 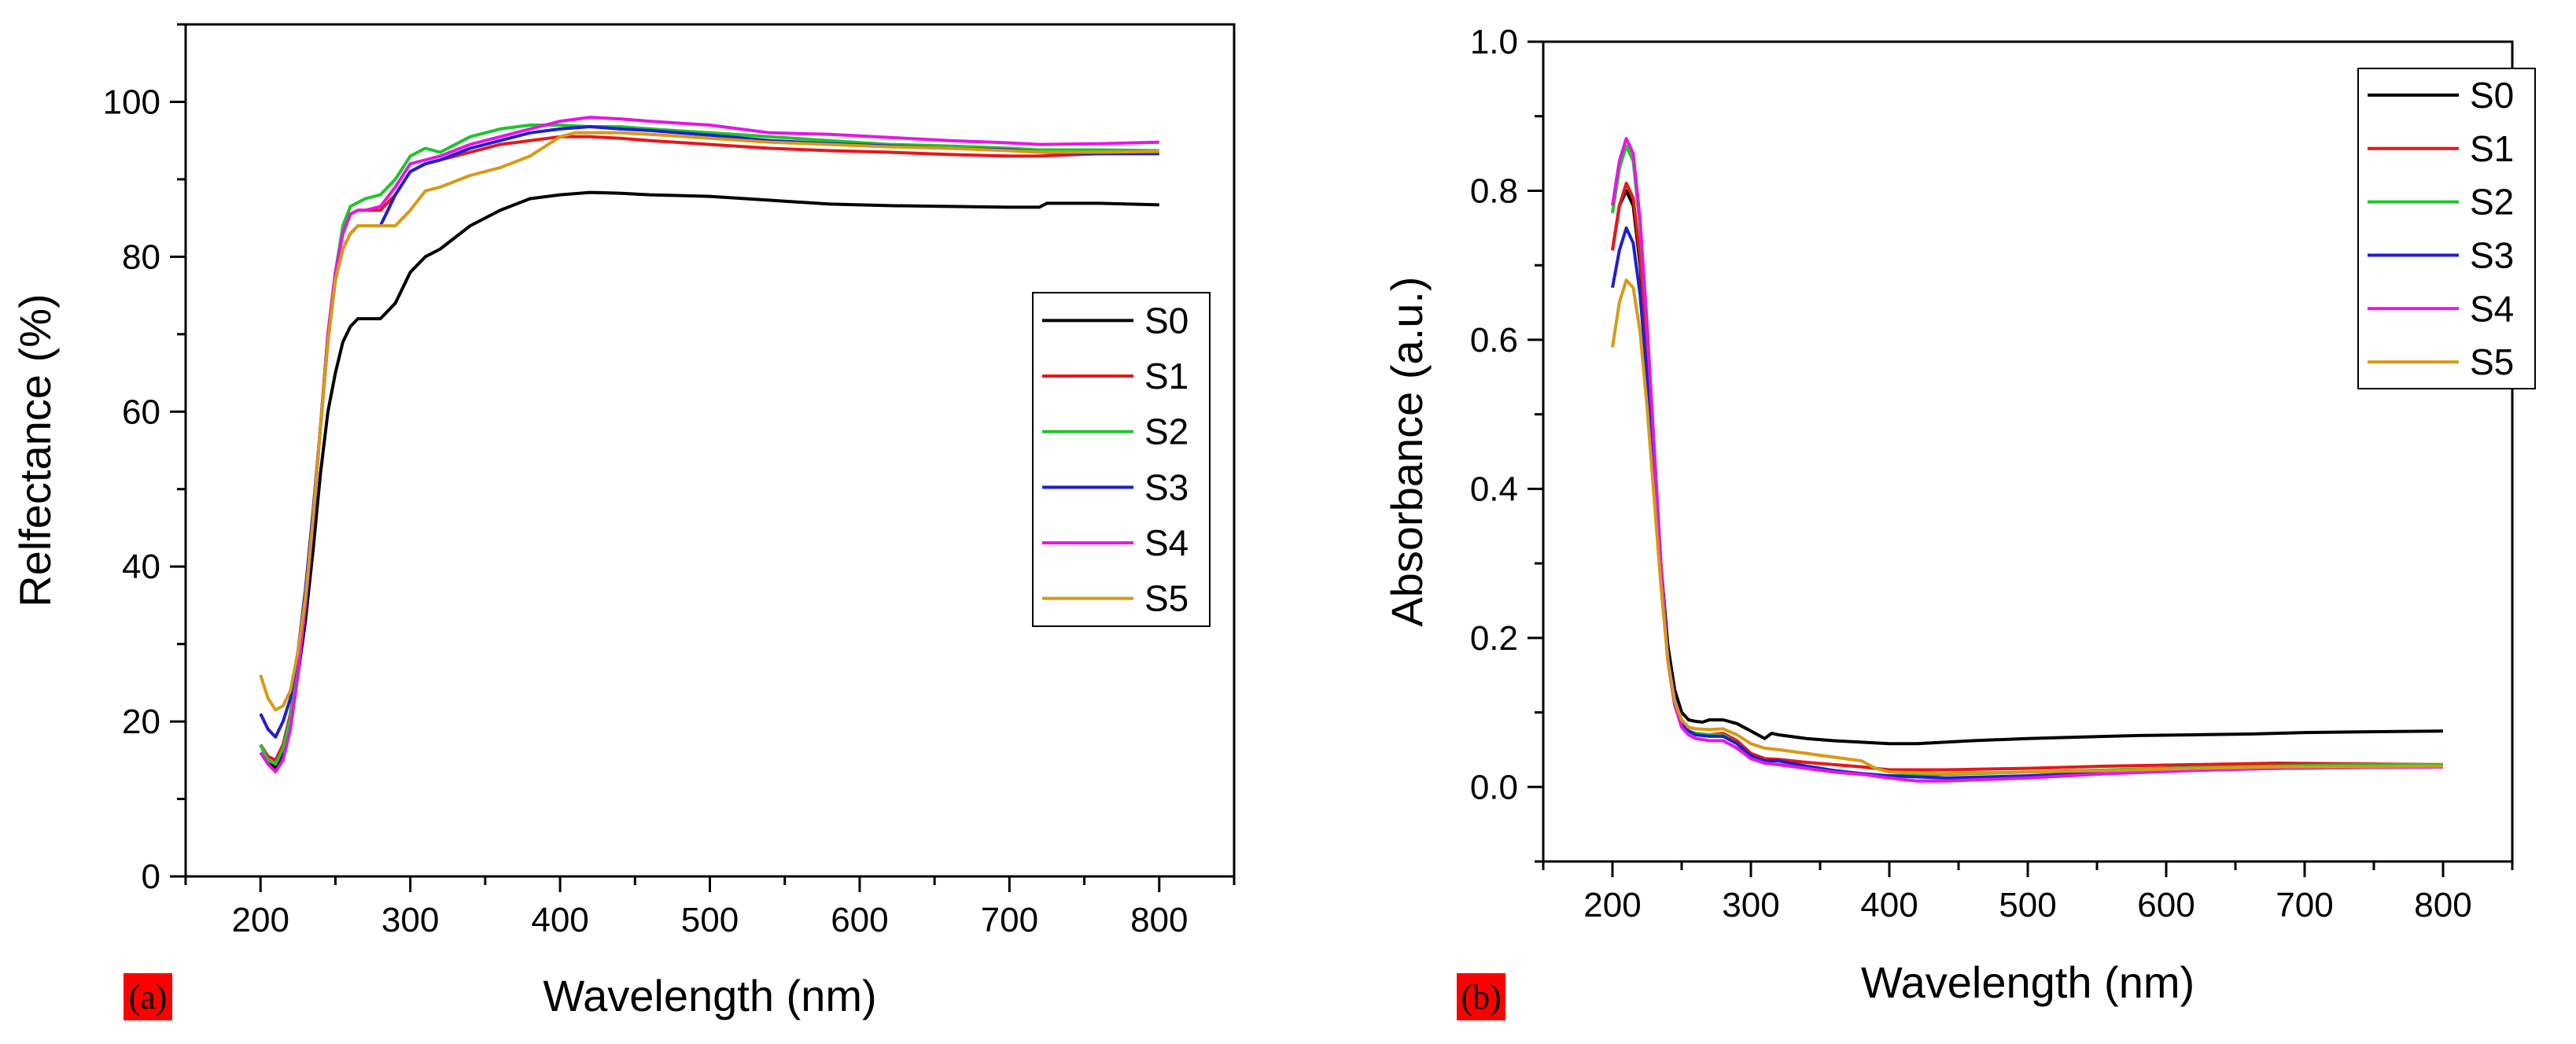 I want to click on y-tick-label: 0.4, so click(x=1494, y=489).